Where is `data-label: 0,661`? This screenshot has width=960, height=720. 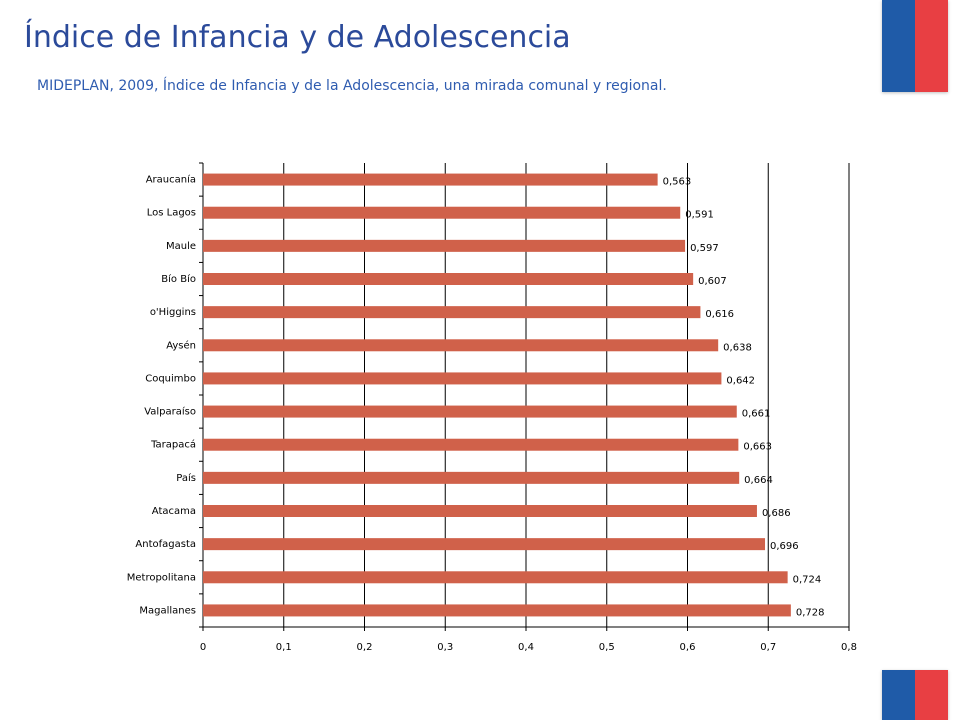 data-label: 0,661 is located at coordinates (756, 414).